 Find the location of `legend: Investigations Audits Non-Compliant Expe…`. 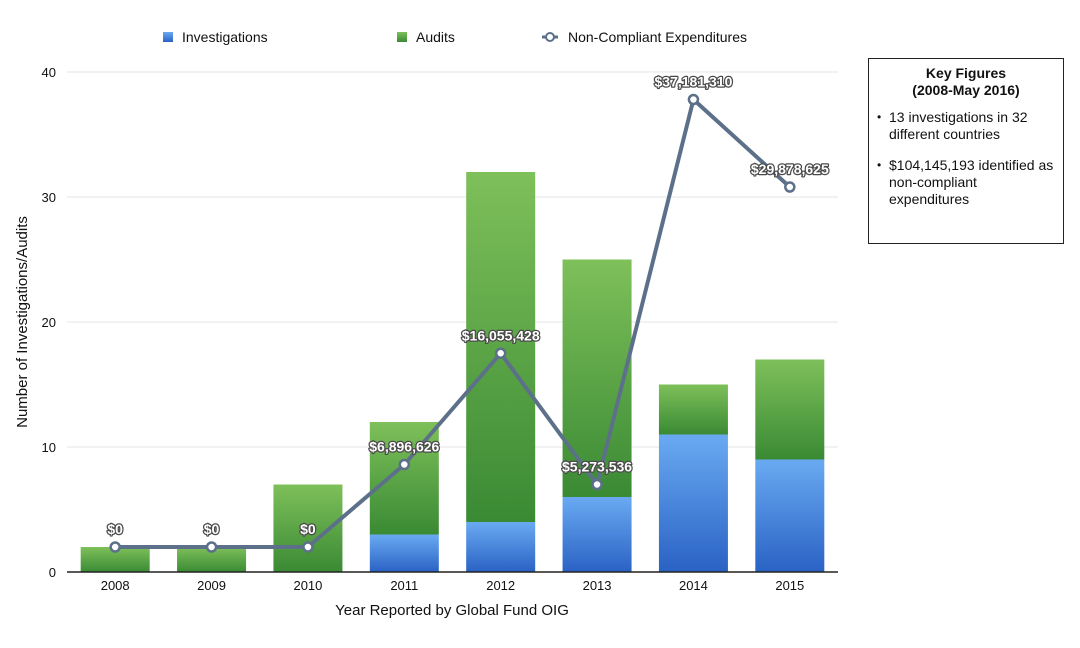

legend: Investigations Audits Non-Compliant Expe… is located at coordinates (455, 37).